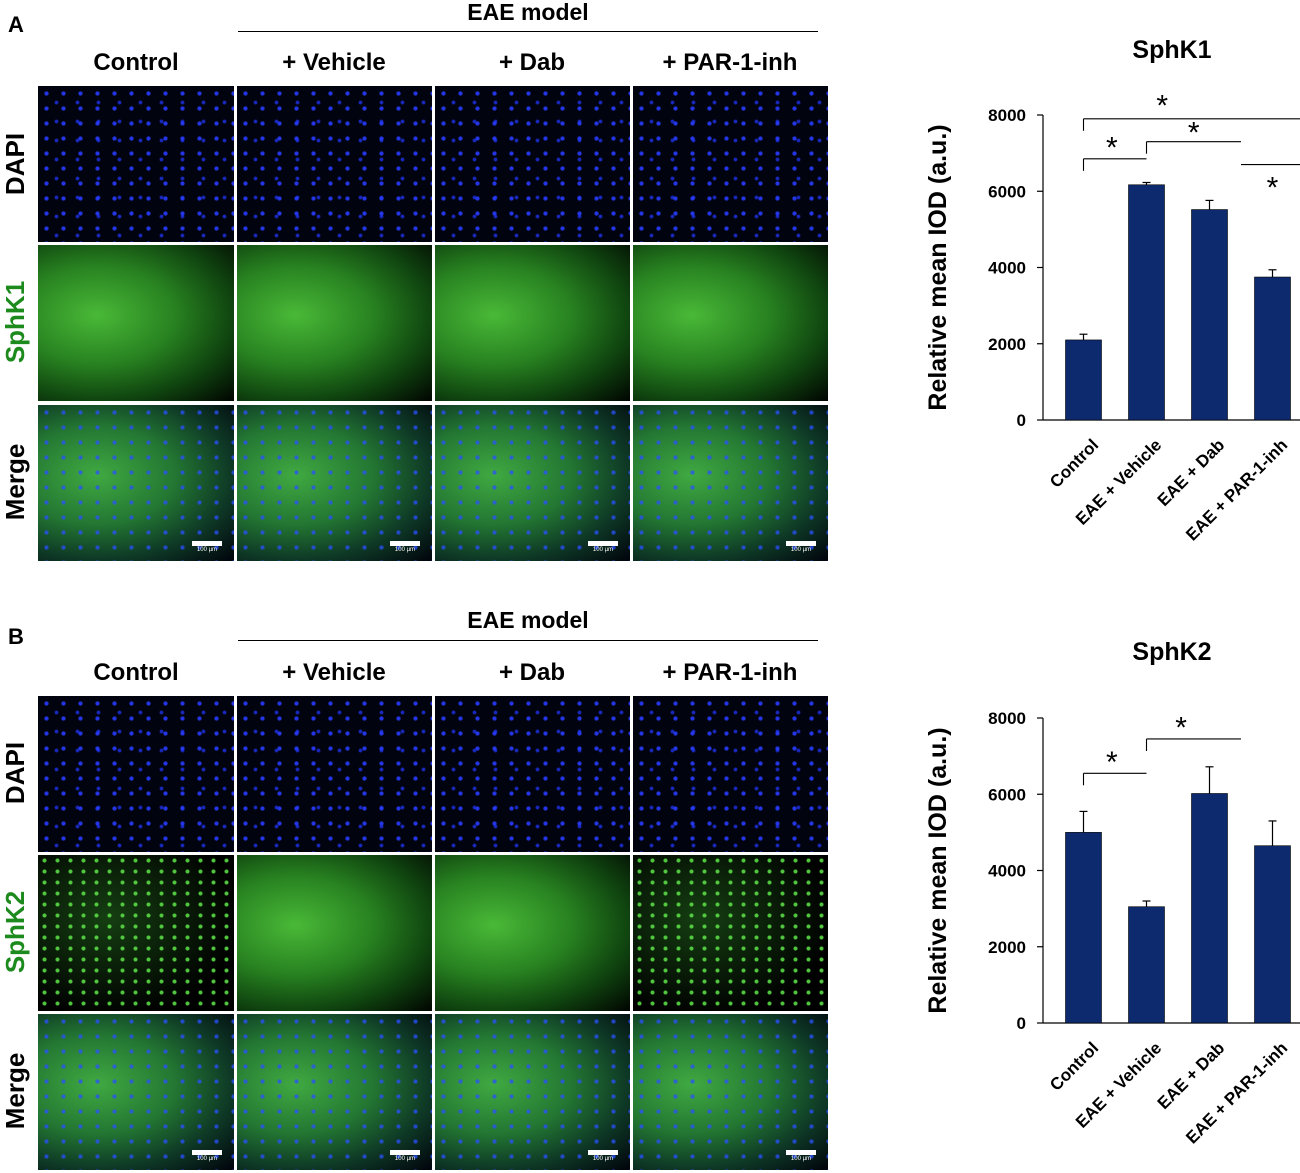  What do you see at coordinates (528, 640) in the screenshot?
I see `panel-b-group-line` at bounding box center [528, 640].